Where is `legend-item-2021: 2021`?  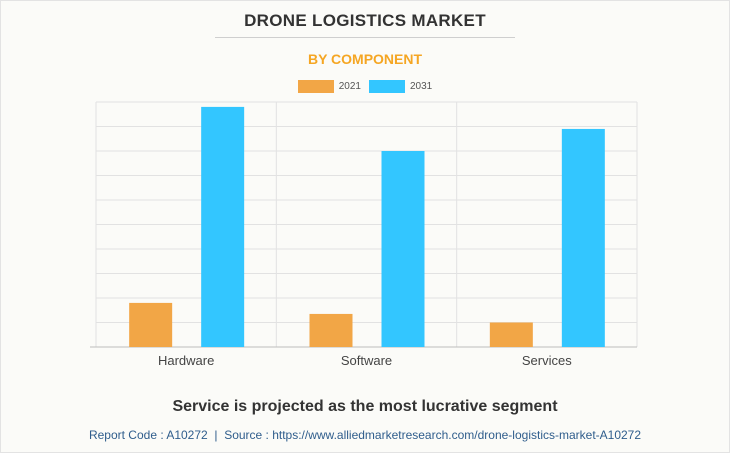 legend-item-2021: 2021 is located at coordinates (329, 86).